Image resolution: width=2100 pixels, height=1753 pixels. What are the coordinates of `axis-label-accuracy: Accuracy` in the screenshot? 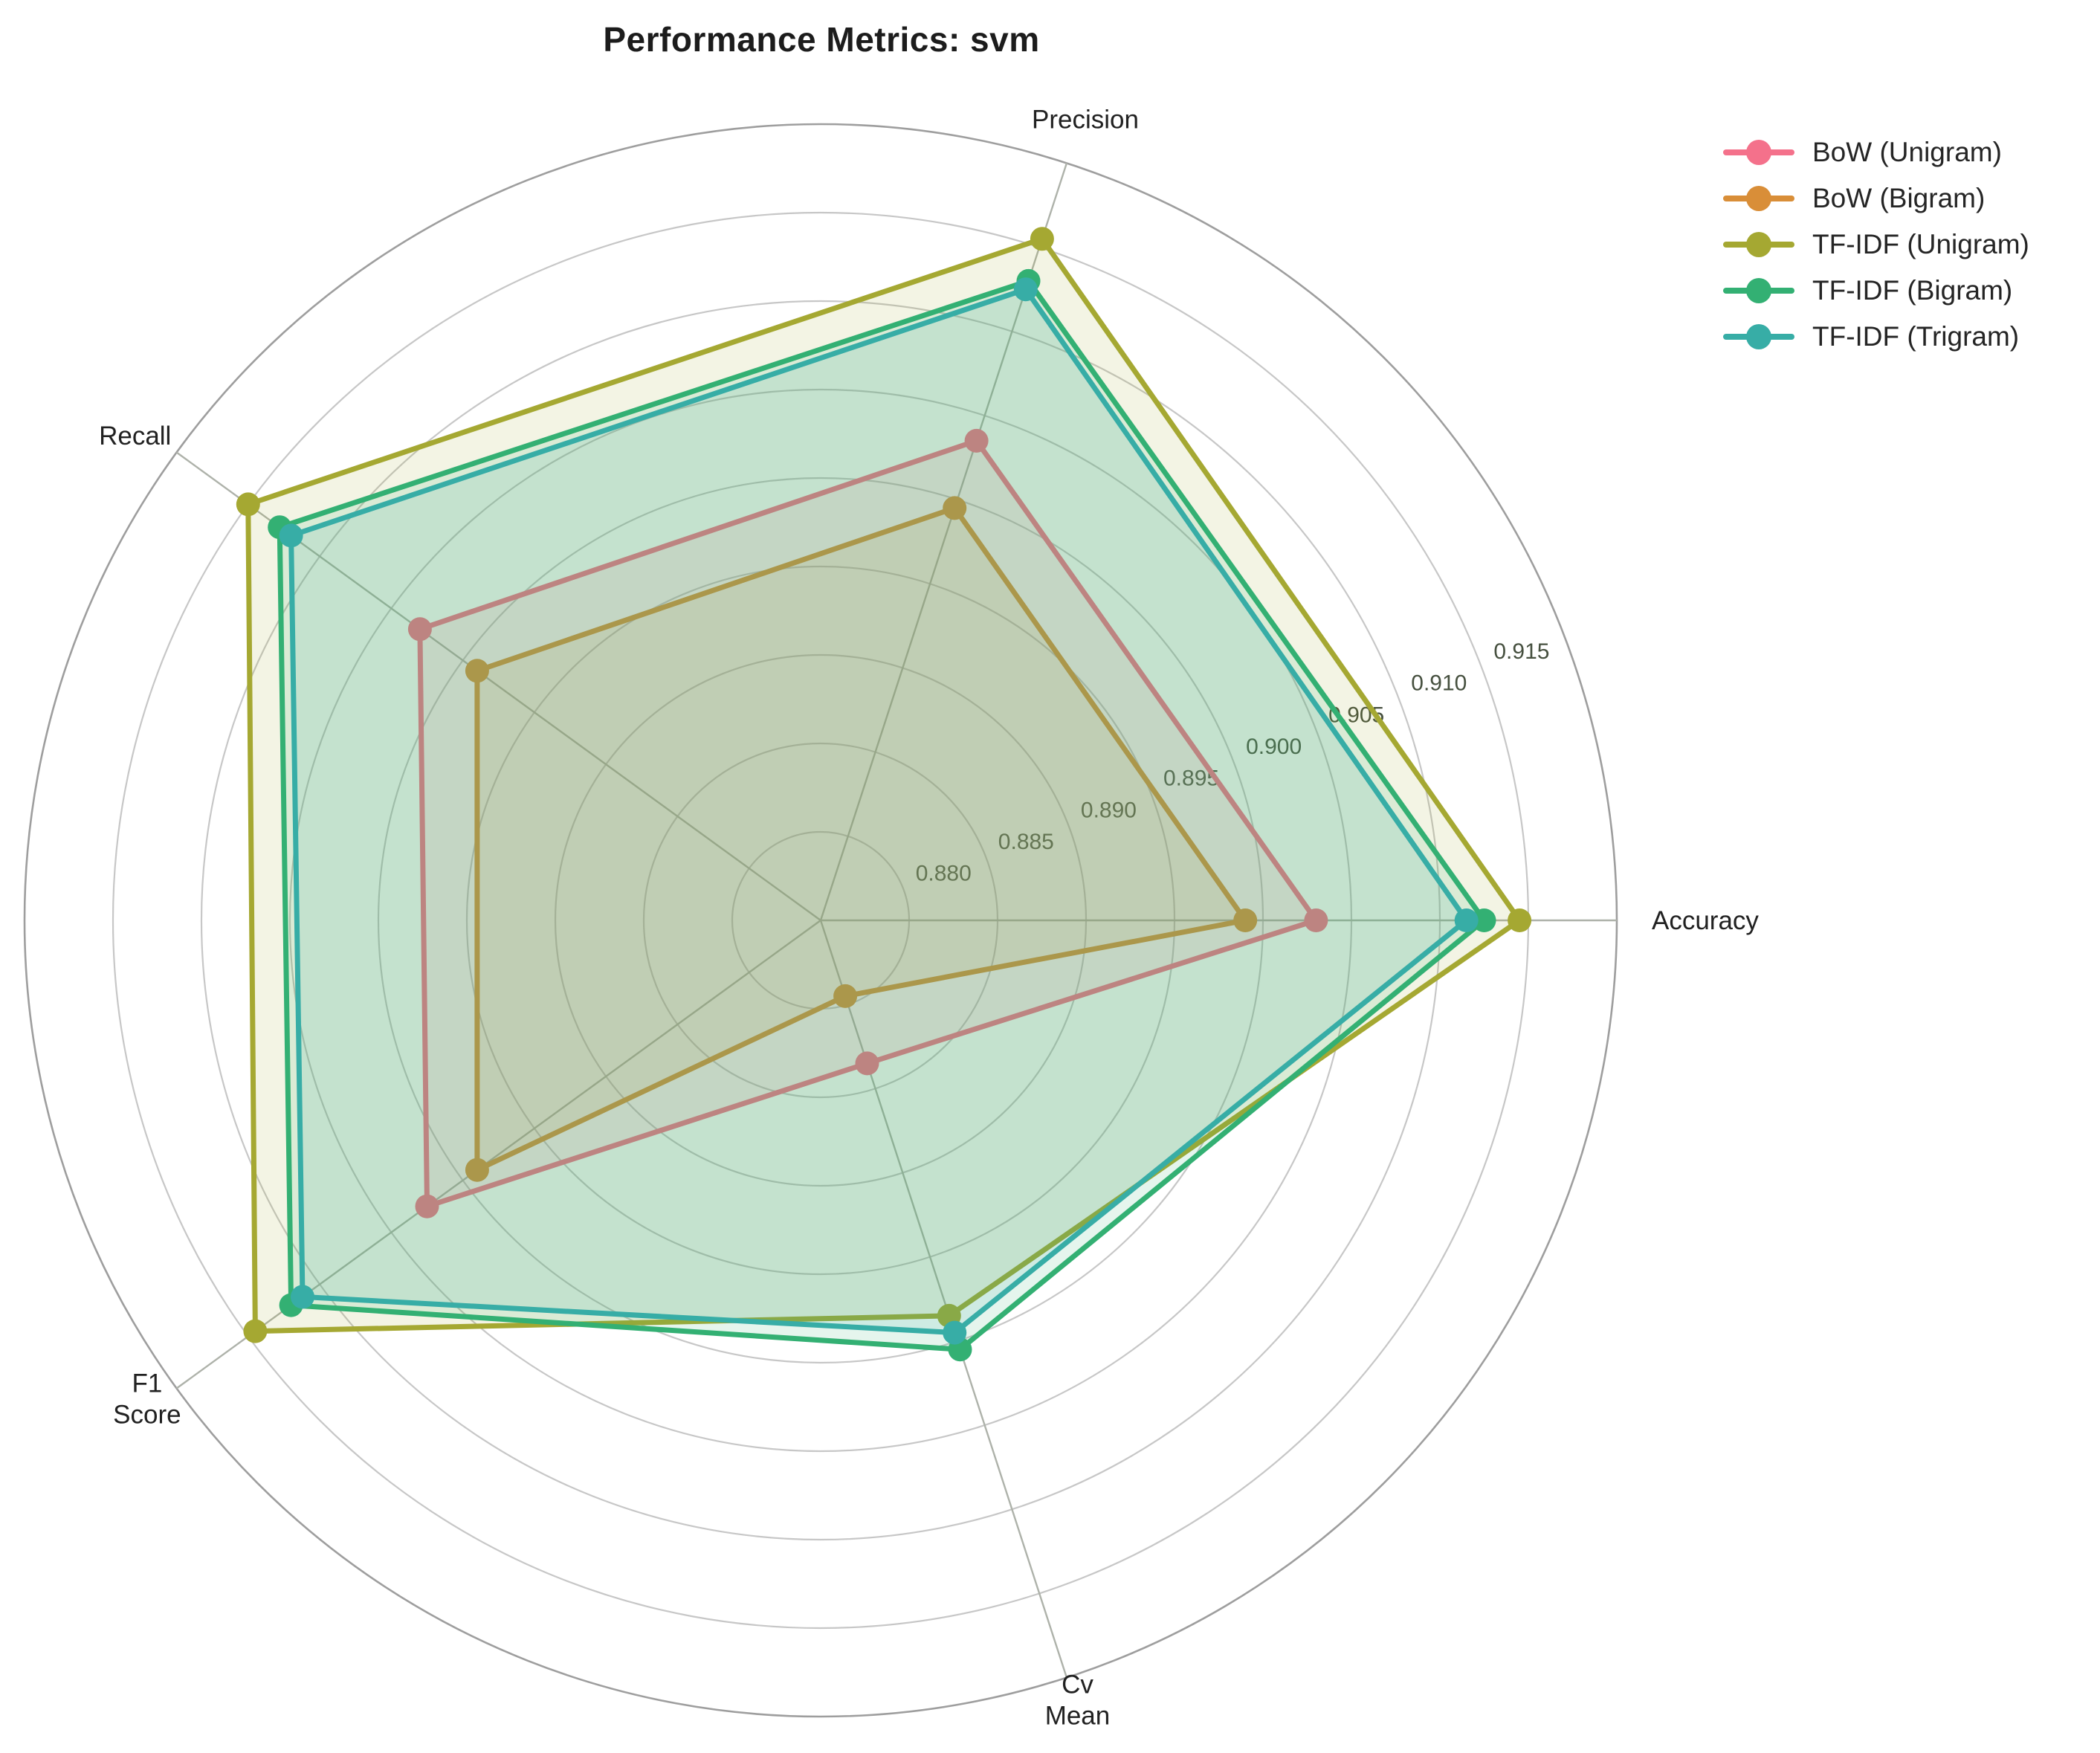 It's located at (1706, 920).